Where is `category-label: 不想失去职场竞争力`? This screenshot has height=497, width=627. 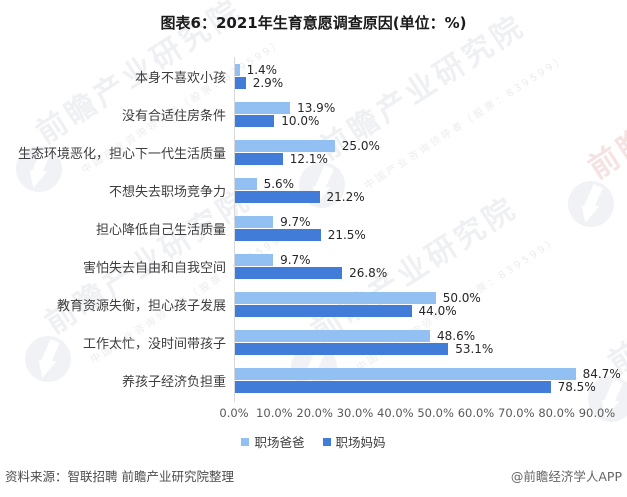 category-label: 不想失去职场竞争力 is located at coordinates (167, 192).